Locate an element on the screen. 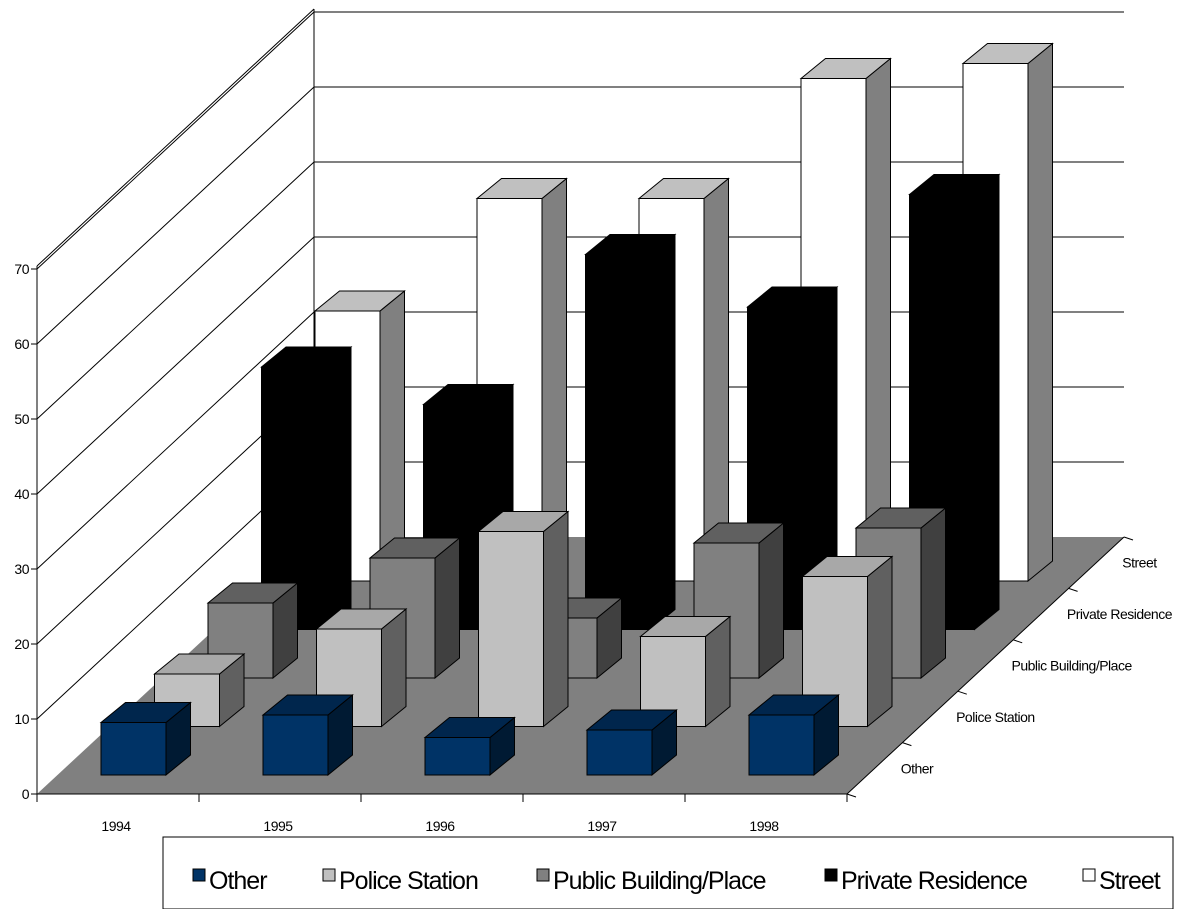 This screenshot has width=1189, height=909. x-tick-label: 1995 is located at coordinates (278, 826).